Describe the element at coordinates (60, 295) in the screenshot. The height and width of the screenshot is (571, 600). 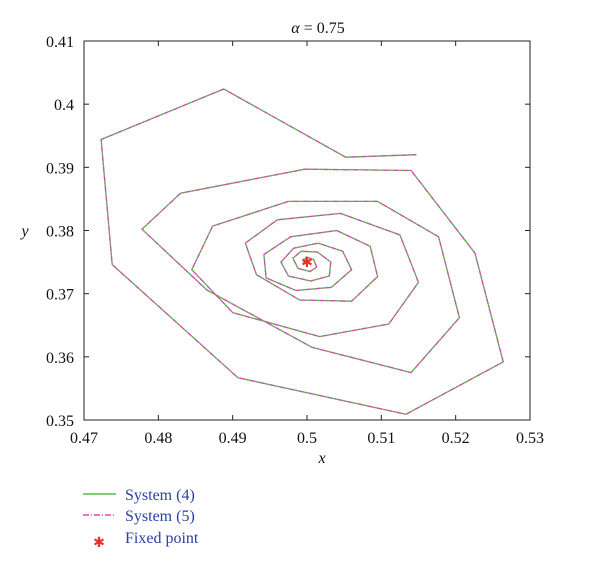
I see `y-tick-label: 0.37` at that location.